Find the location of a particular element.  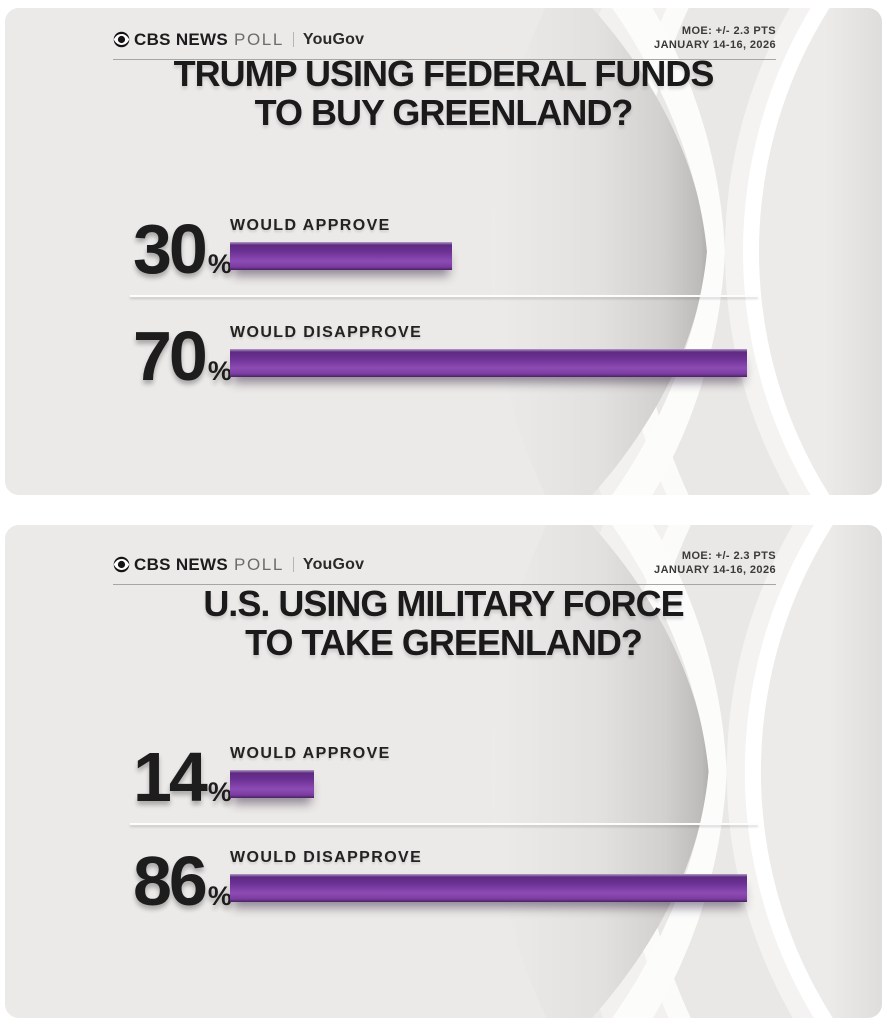

approve-row: 30% WOULD APPROVE is located at coordinates (440, 249).